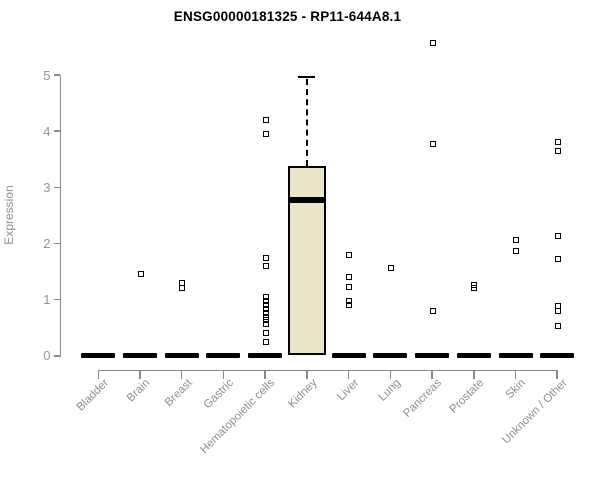 The width and height of the screenshot is (600, 500). What do you see at coordinates (9, 215) in the screenshot?
I see `y-axis-label: Expression` at bounding box center [9, 215].